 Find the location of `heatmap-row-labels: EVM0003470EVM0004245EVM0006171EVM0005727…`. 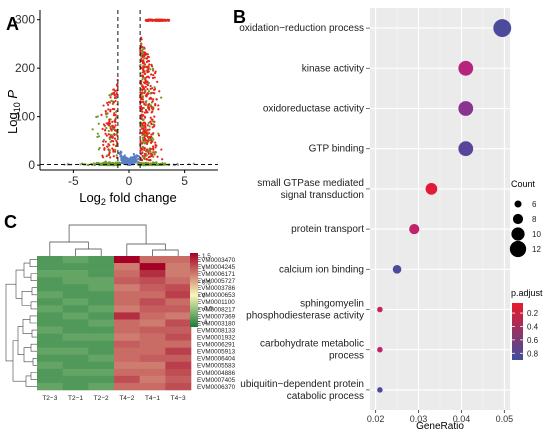

heatmap-row-labels: EVM0003470EVM0004245EVM0006171EVM0005727… is located at coordinates (216, 324).